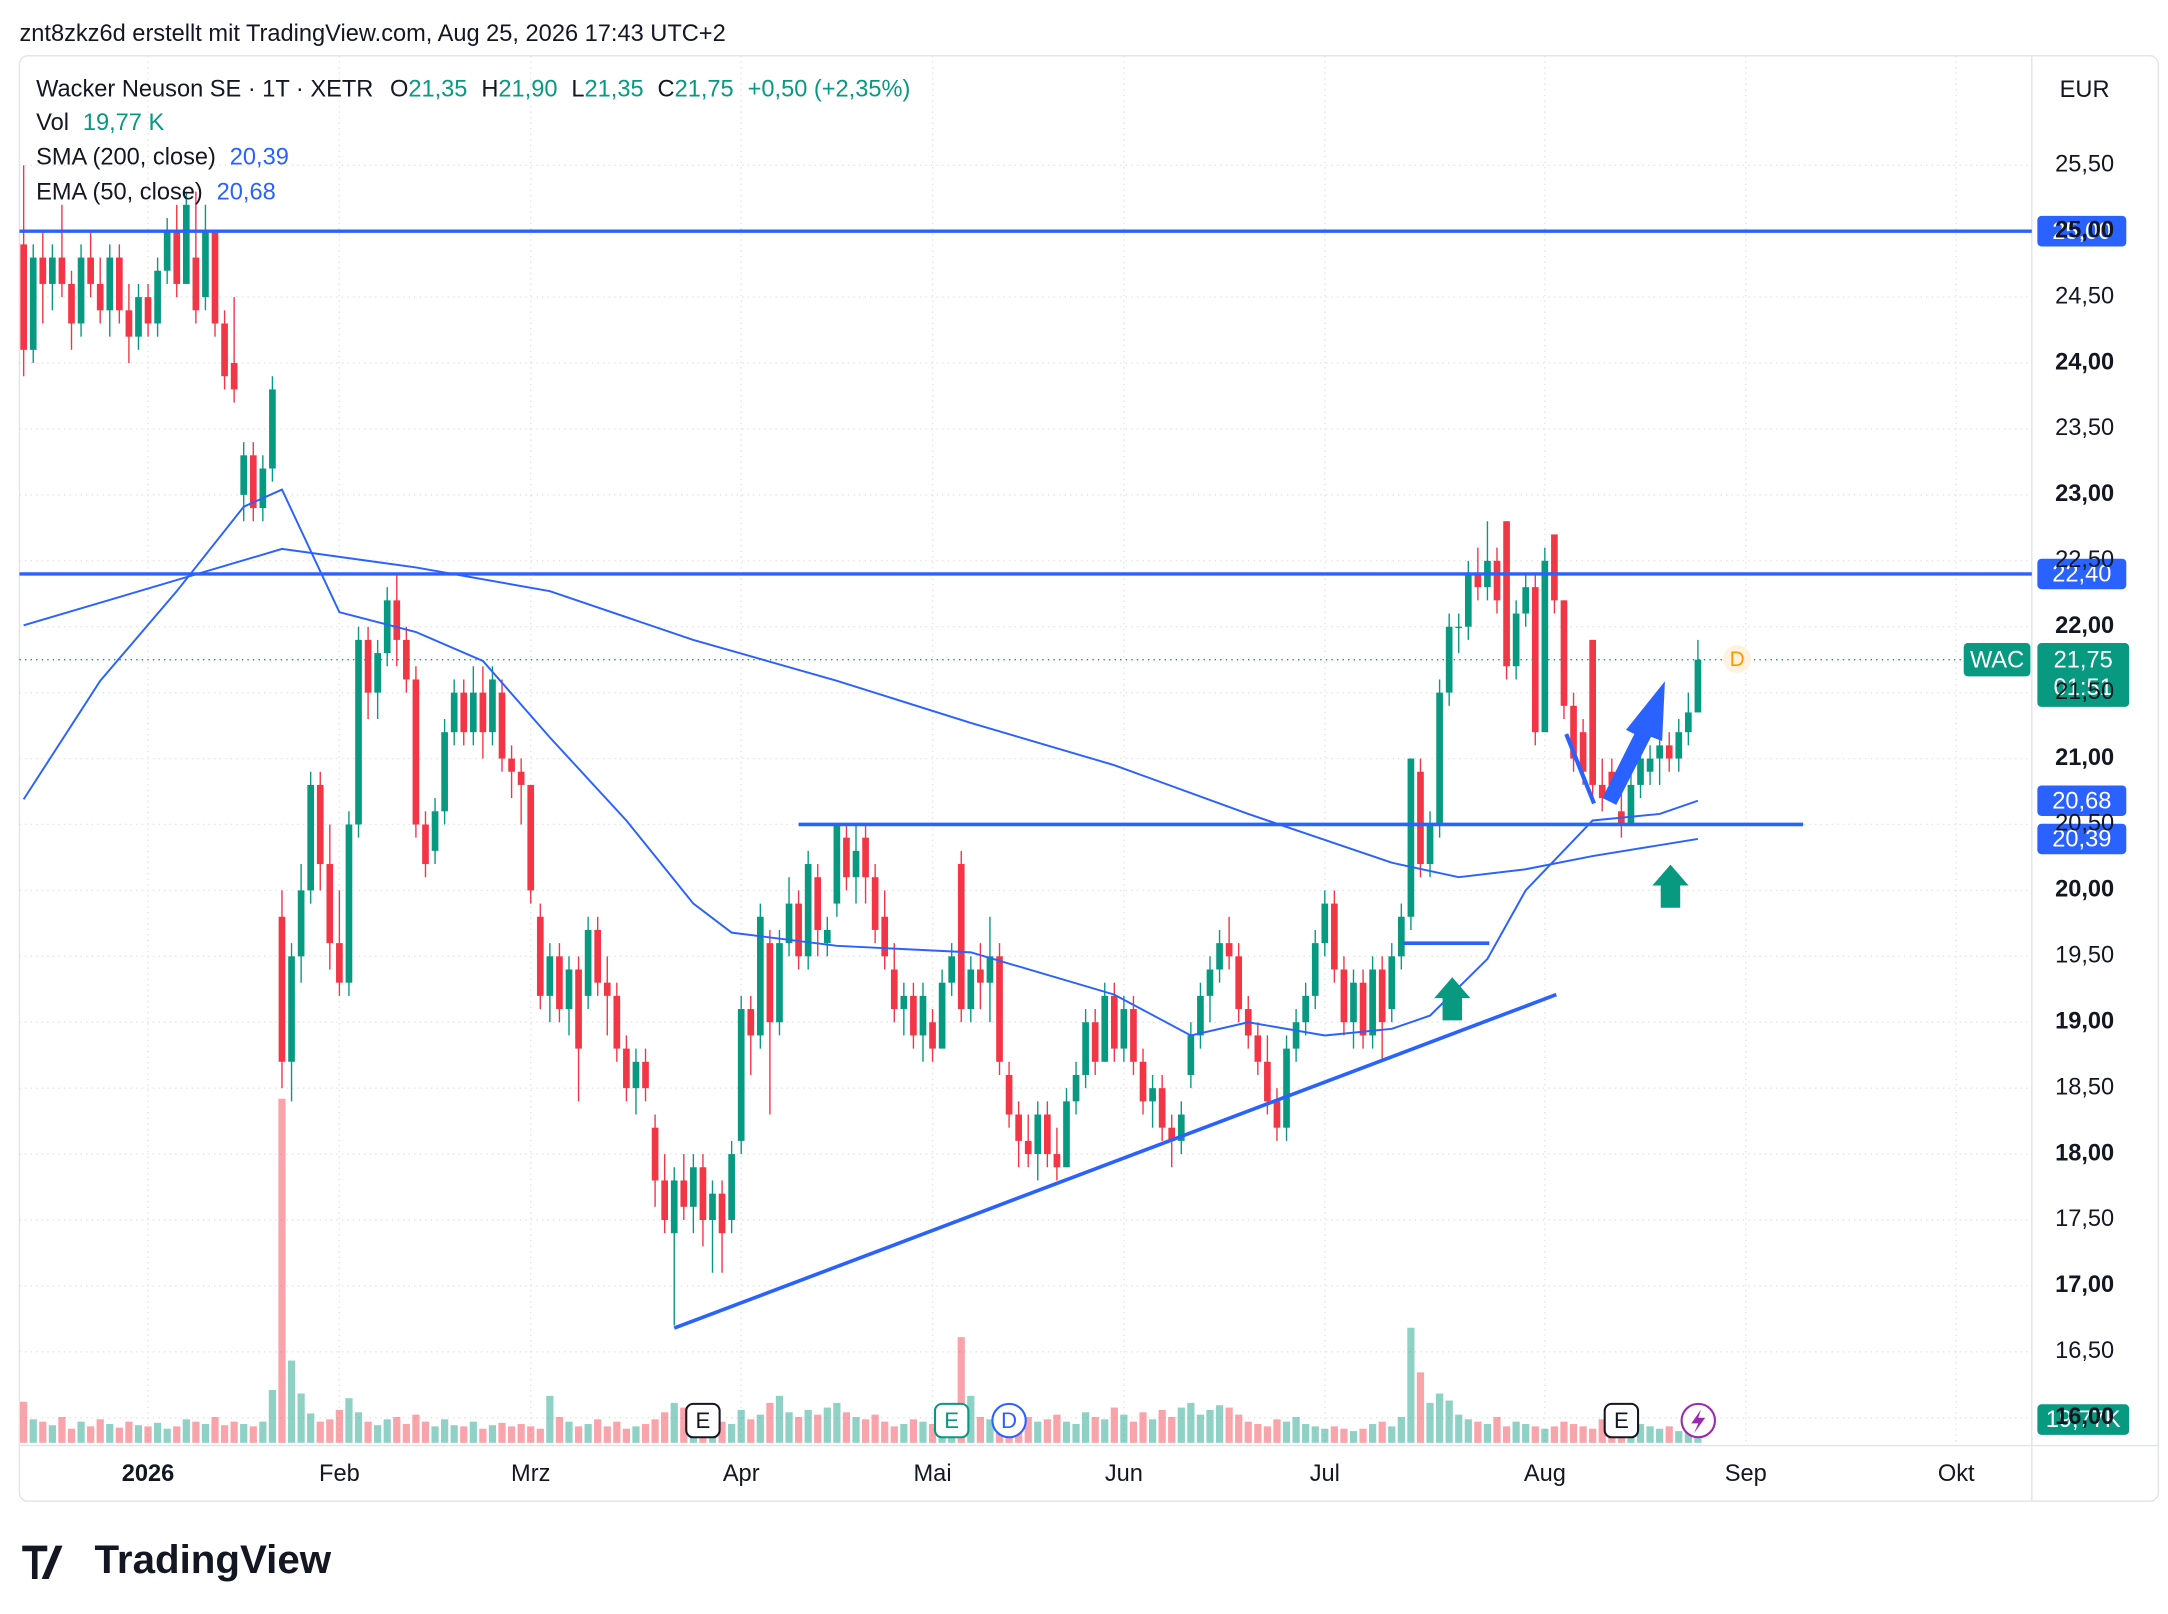 This screenshot has width=2168, height=1614. Describe the element at coordinates (741, 1474) in the screenshot. I see `x-tick-label: Apr` at that location.